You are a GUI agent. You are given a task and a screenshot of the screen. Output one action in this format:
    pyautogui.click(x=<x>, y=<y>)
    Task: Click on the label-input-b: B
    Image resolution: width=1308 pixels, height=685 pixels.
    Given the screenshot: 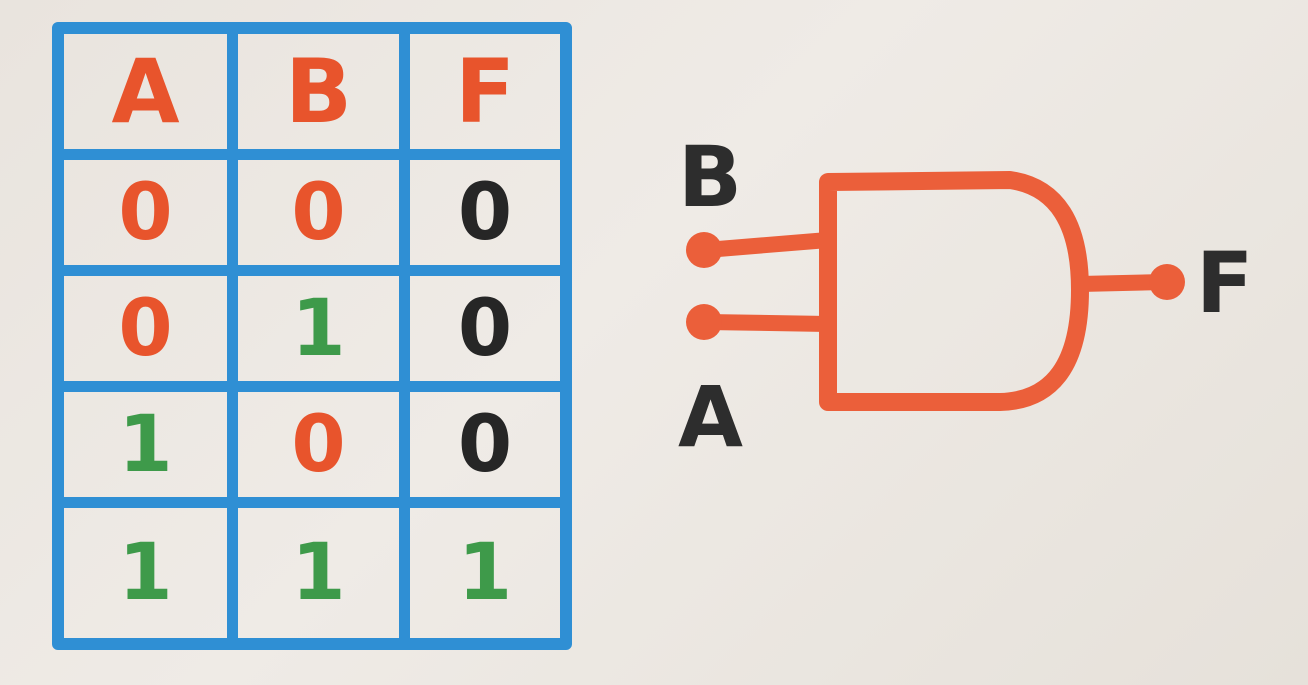 What is the action you would take?
    pyautogui.click(x=710, y=177)
    